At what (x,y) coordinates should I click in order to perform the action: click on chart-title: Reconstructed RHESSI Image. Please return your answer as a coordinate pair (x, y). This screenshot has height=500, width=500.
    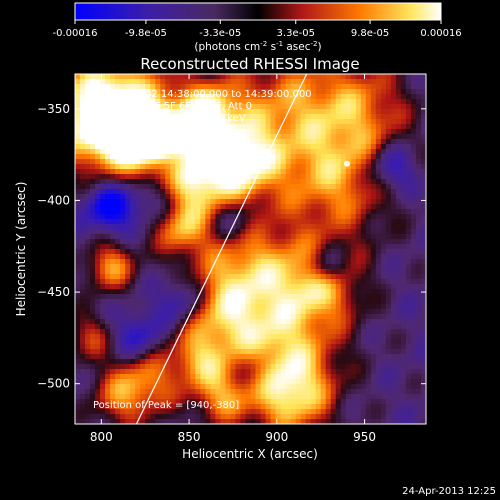
    Looking at the image, I should click on (249, 64).